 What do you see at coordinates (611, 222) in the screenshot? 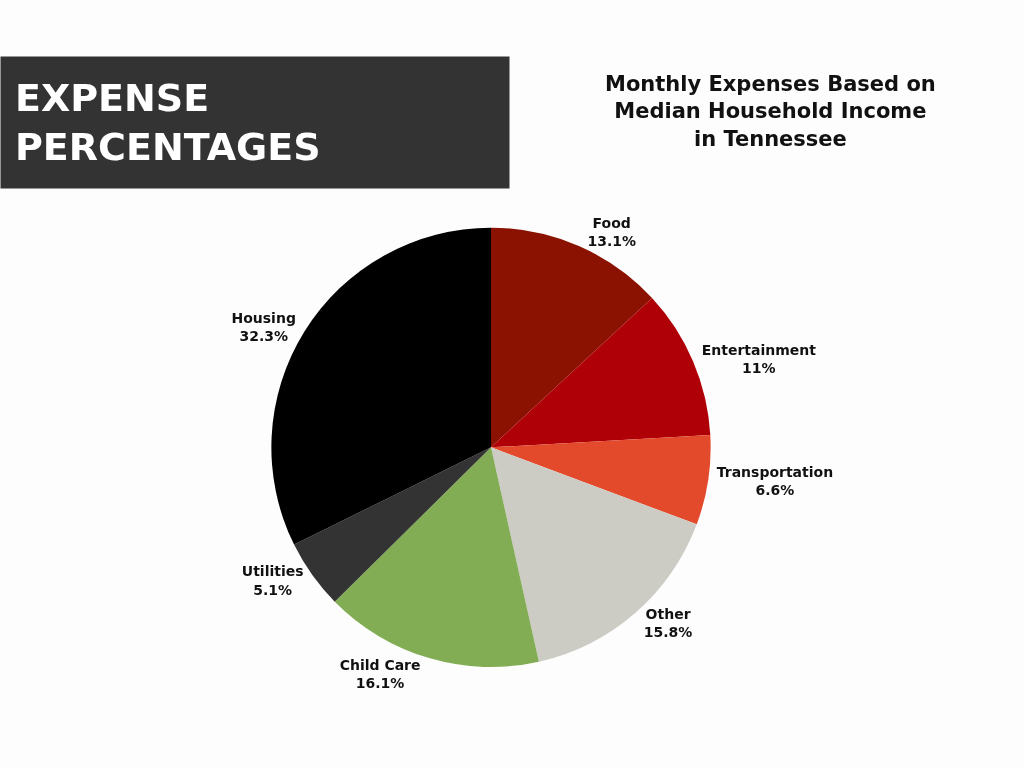
I see `slice-label: Food` at bounding box center [611, 222].